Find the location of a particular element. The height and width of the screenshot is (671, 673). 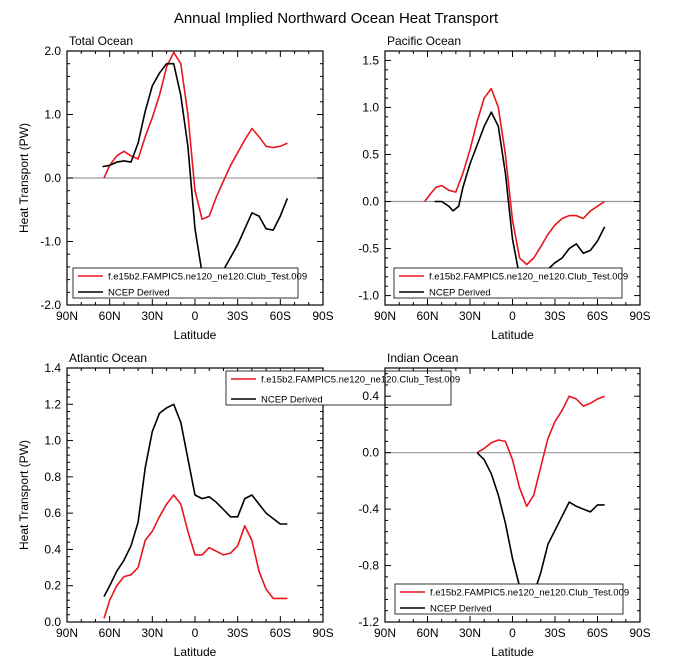

plot-frame is located at coordinates (512, 178).